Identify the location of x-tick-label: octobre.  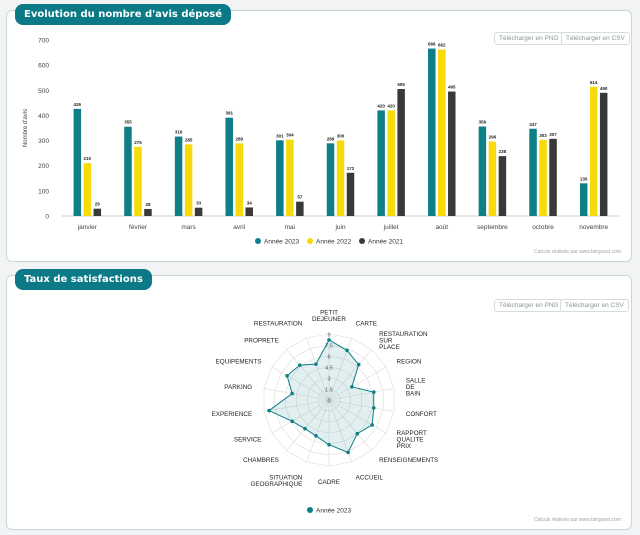
(543, 227).